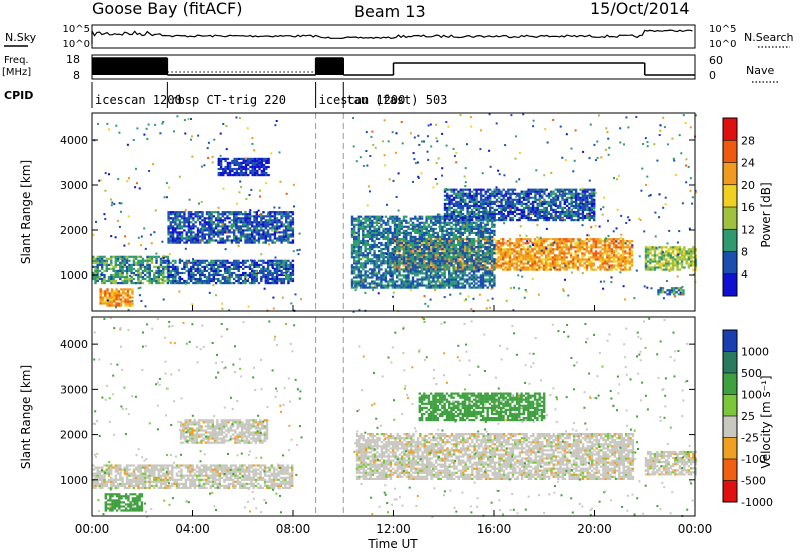  Describe the element at coordinates (751, 373) in the screenshot. I see `vel-cbar-tick-1: 500` at that location.